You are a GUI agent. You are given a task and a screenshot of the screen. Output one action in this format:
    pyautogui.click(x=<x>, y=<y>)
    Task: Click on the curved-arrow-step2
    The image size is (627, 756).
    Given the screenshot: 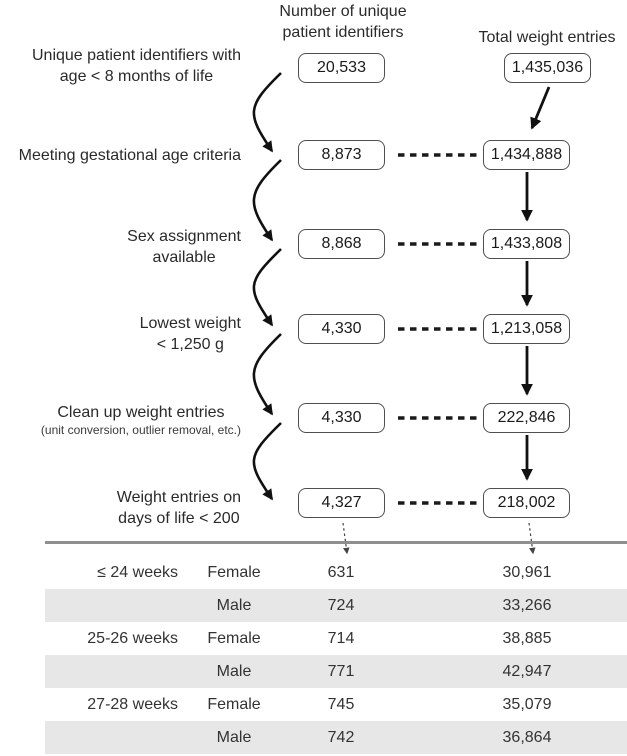 What is the action you would take?
    pyautogui.click(x=267, y=200)
    